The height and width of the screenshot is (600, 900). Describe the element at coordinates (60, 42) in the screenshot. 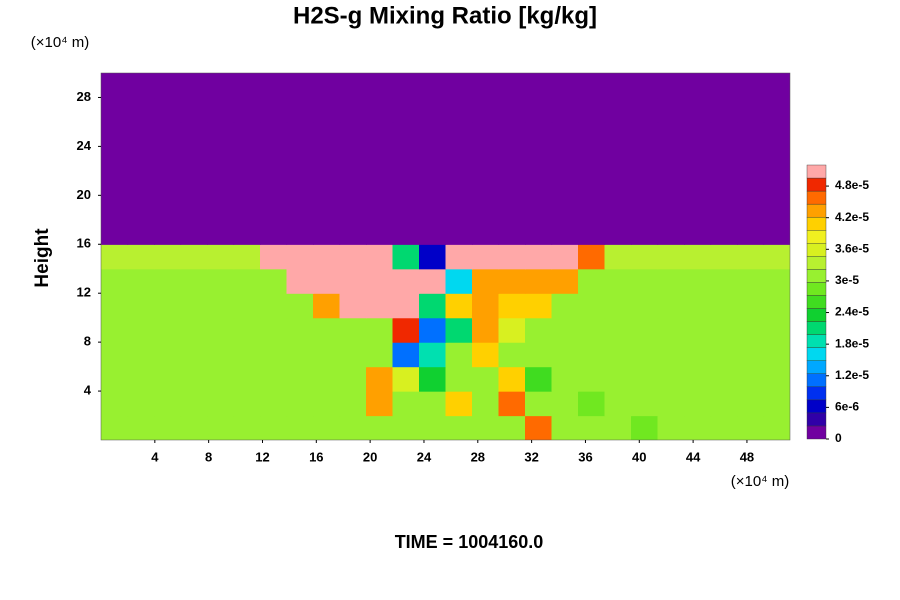

I see `y-unit: (×10⁴ m)` at that location.